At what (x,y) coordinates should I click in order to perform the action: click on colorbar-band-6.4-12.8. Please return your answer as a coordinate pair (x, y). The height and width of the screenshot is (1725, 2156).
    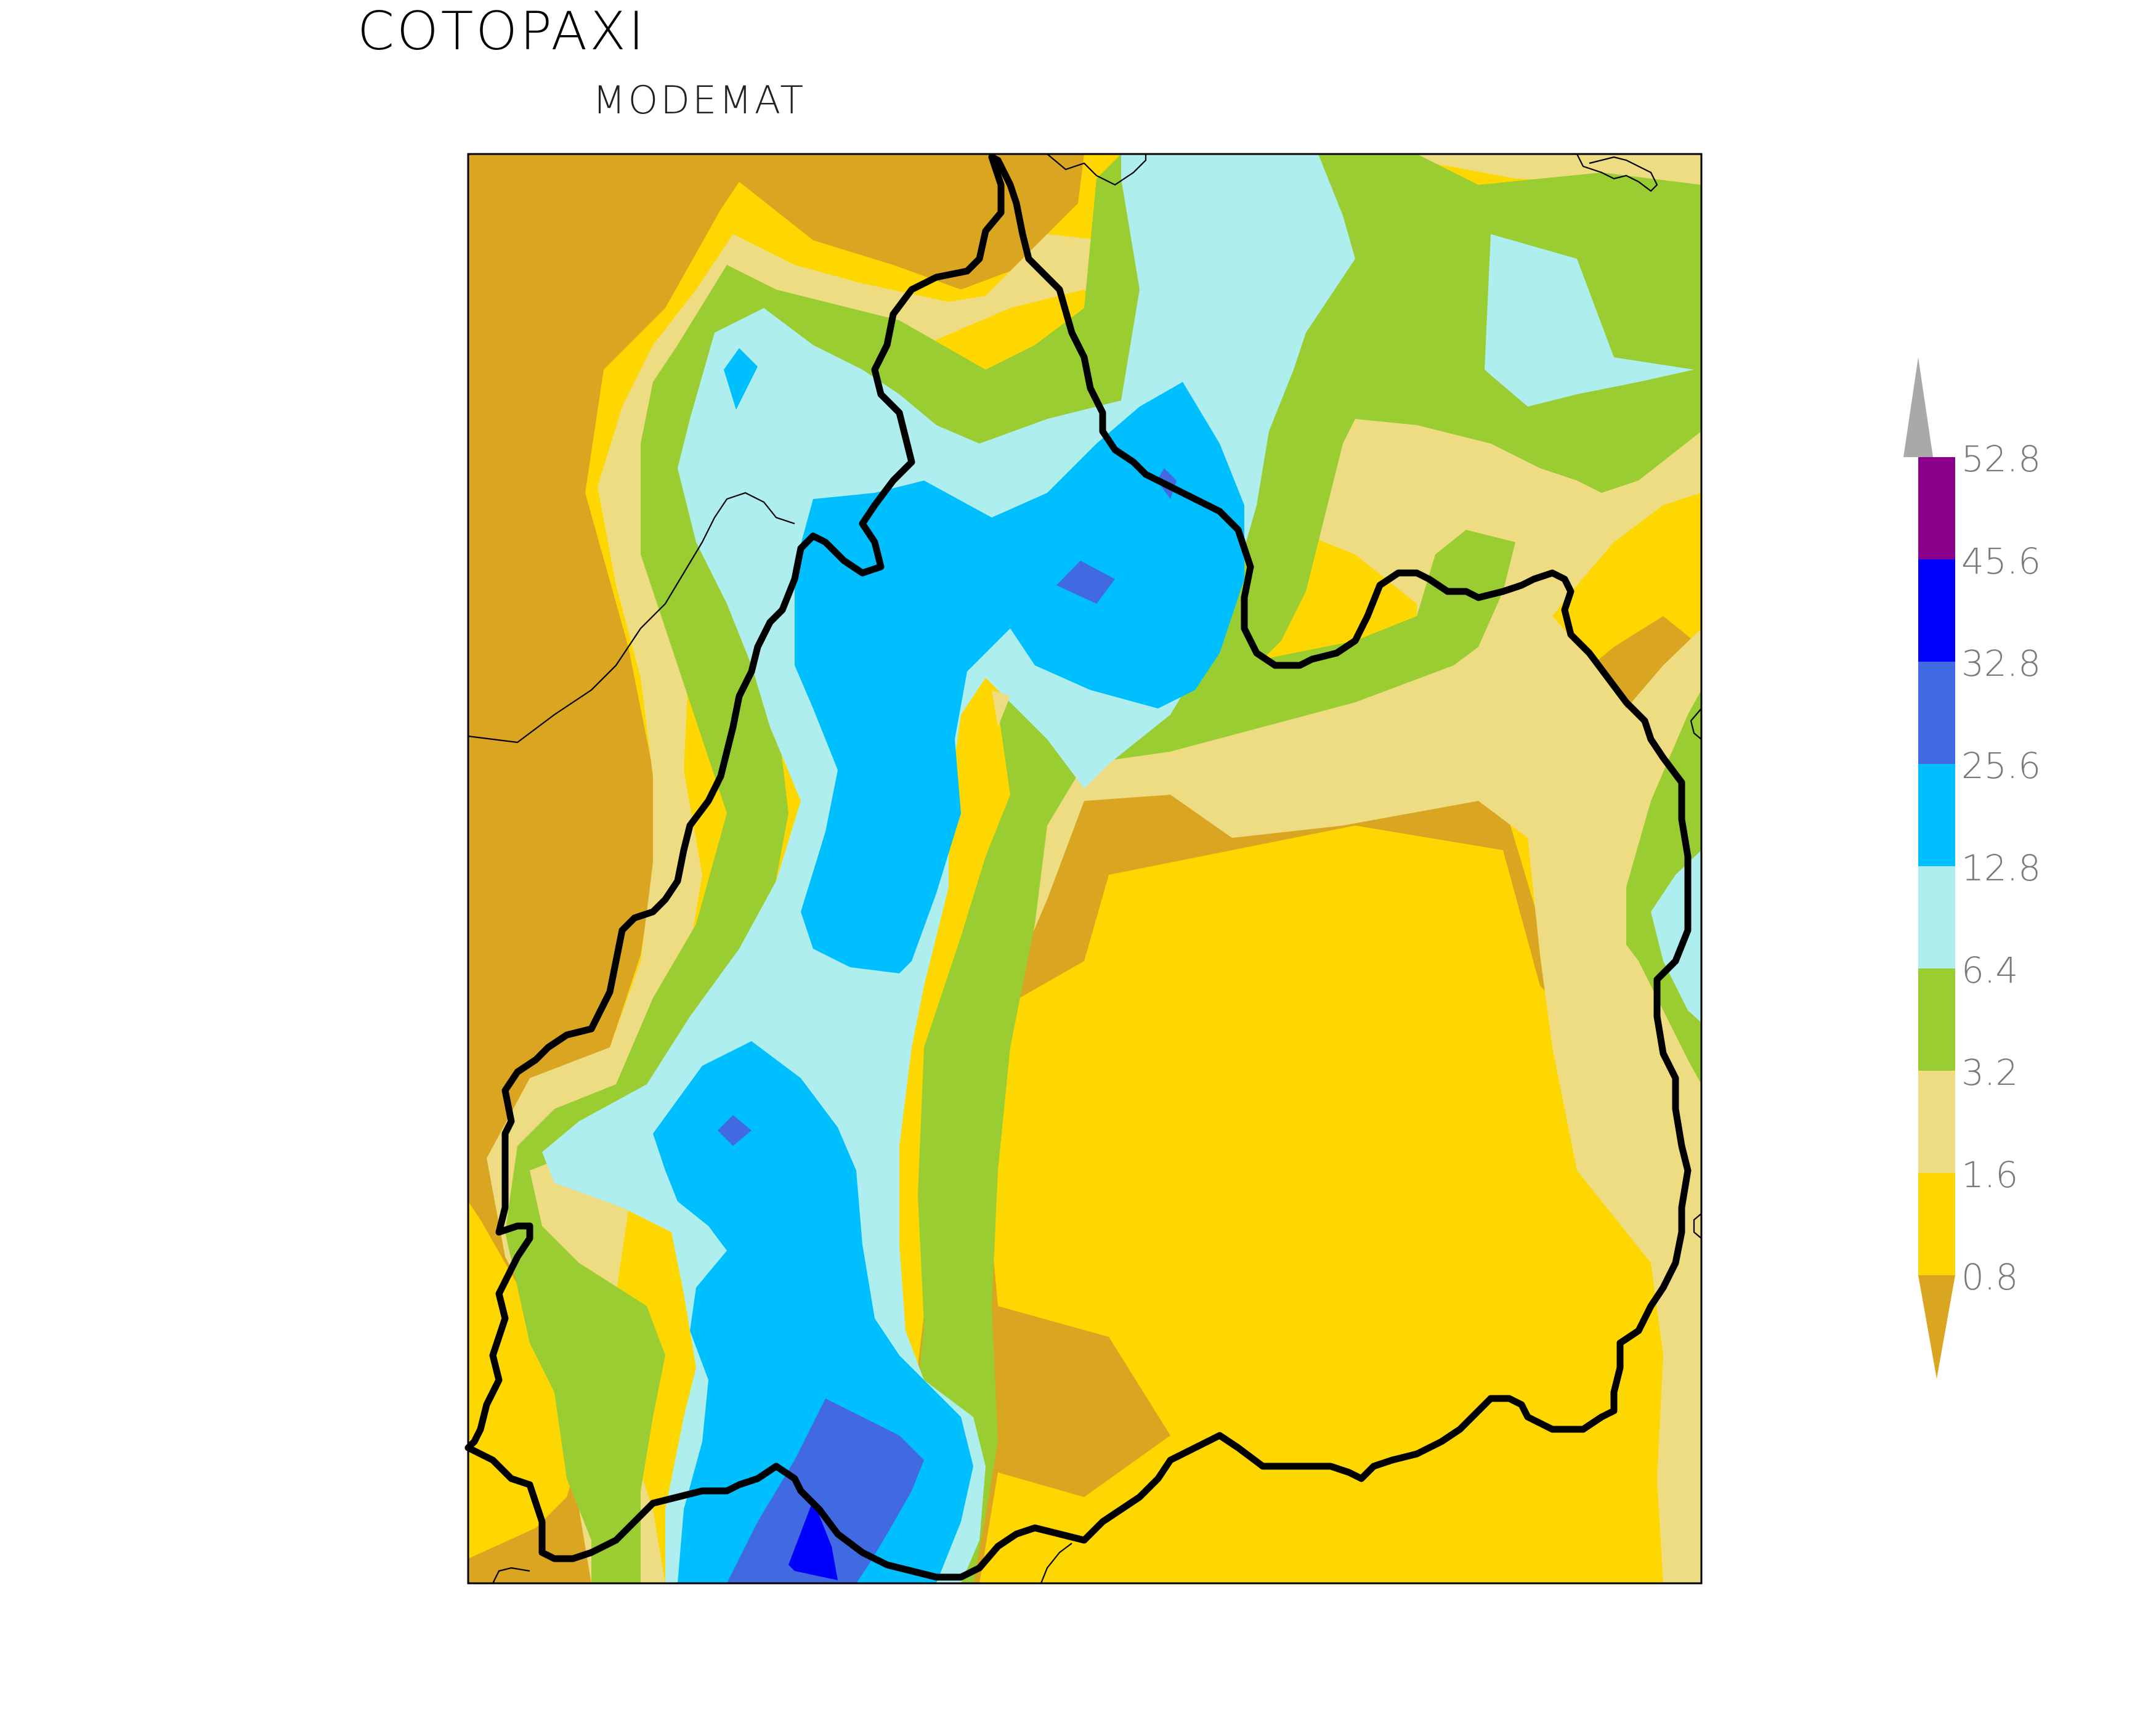
    Looking at the image, I should click on (1936, 917).